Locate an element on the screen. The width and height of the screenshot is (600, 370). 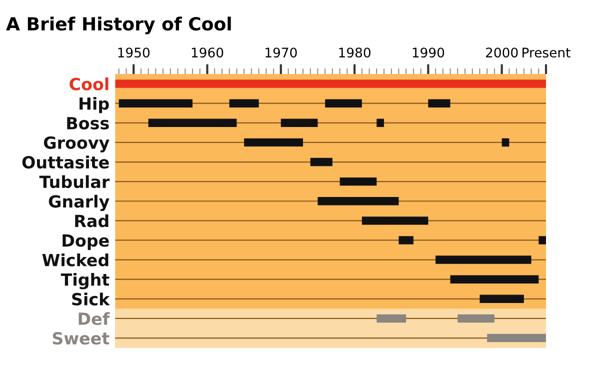
x-tick-label: Present is located at coordinates (546, 53).